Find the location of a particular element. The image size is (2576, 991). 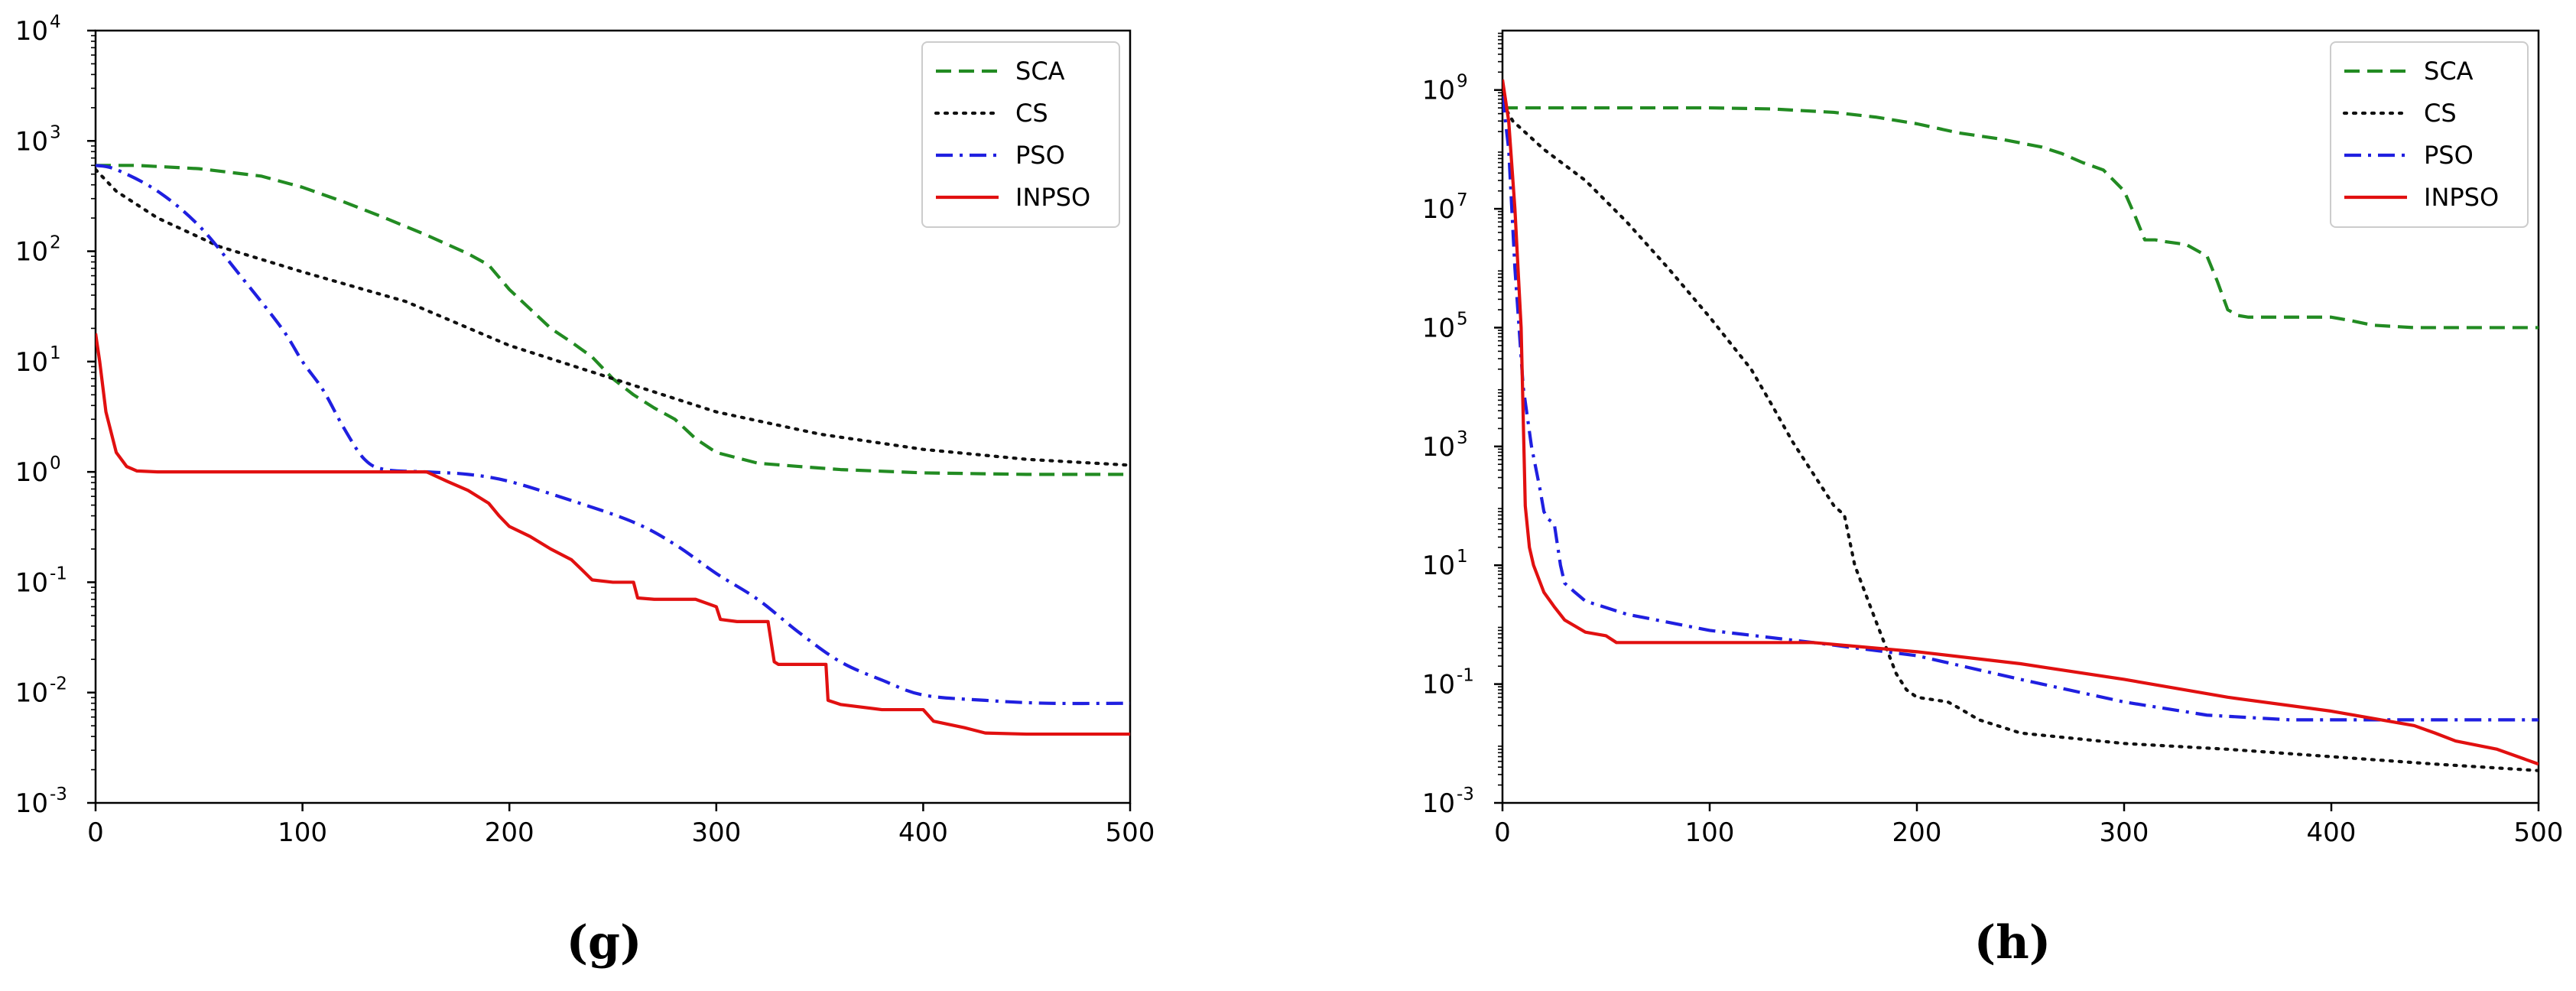

y-tick-exponent: 5 is located at coordinates (1463, 319).